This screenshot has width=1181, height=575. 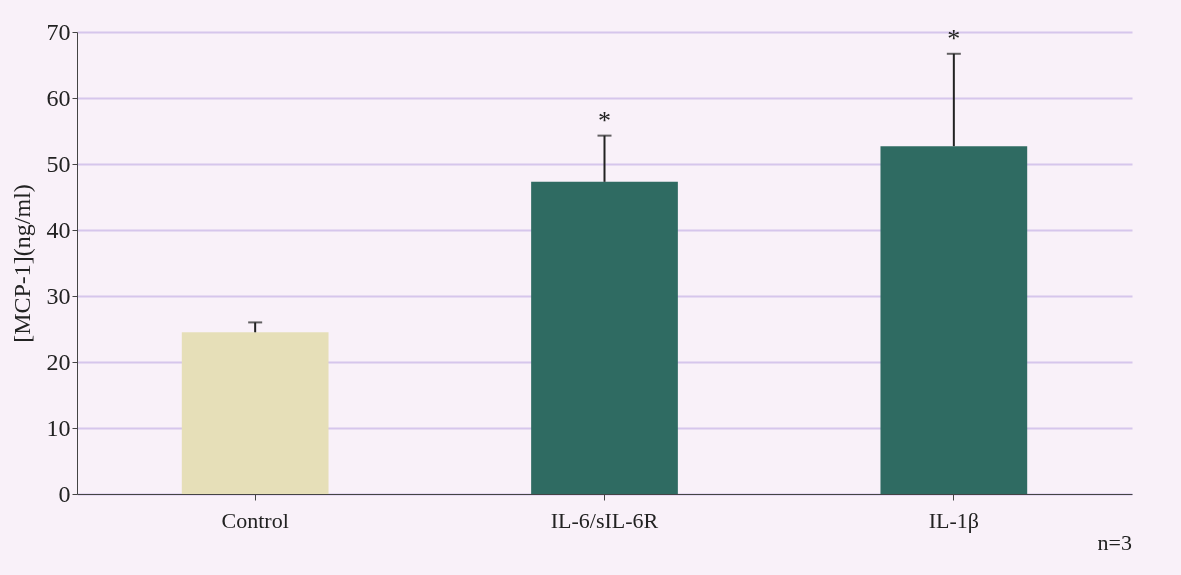 What do you see at coordinates (64, 493) in the screenshot?
I see `y-tick-label: 0` at bounding box center [64, 493].